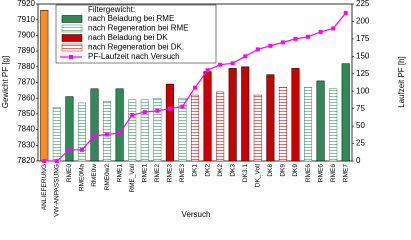  What do you see at coordinates (138, 28) in the screenshot?
I see `legend-label: nach Regeneration bei RME` at bounding box center [138, 28].